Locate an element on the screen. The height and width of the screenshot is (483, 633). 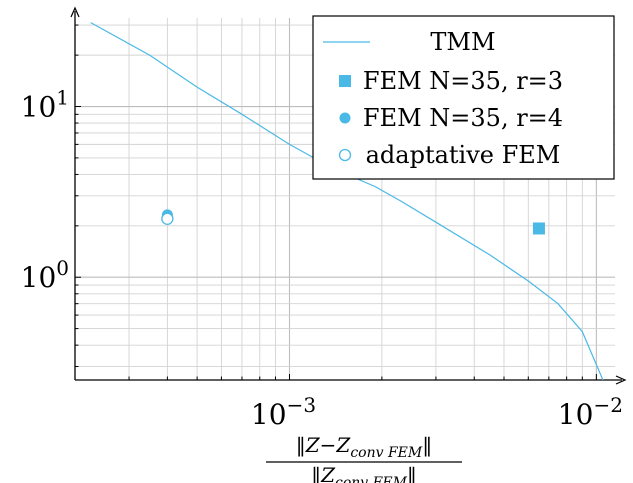
legend-label: TMM is located at coordinates (462, 42).